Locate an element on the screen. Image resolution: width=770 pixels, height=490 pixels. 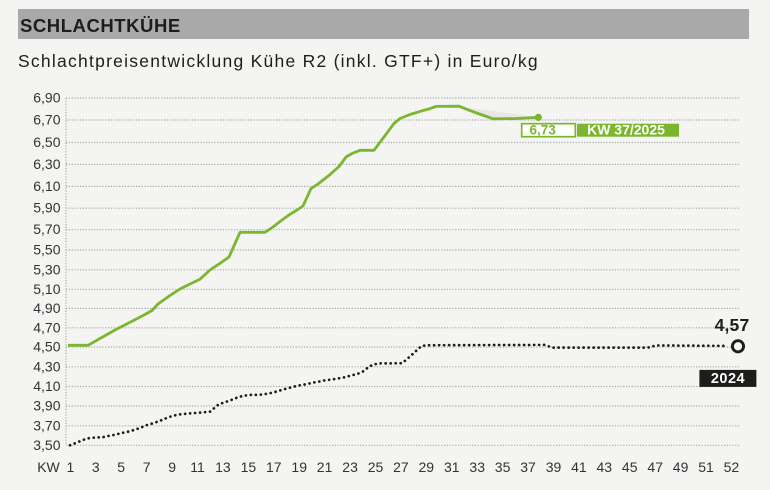
svg-text: KW 37/2025 is located at coordinates (626, 130).